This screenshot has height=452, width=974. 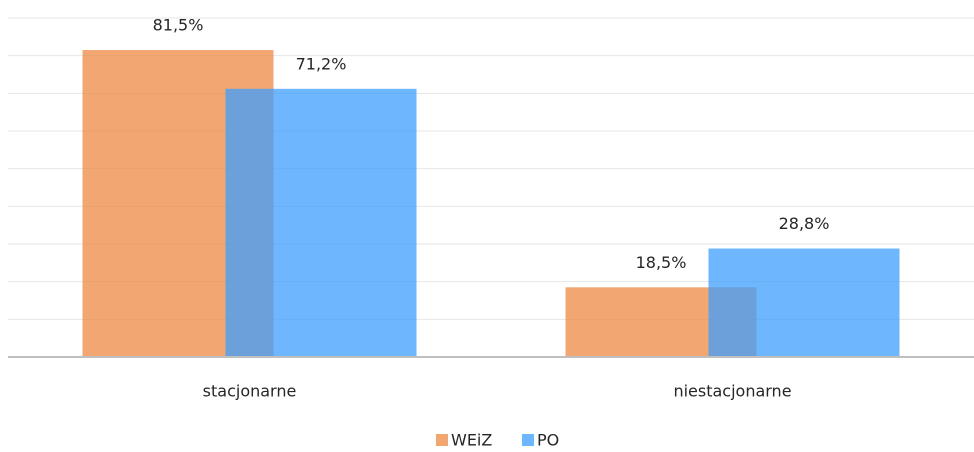 What do you see at coordinates (548, 440) in the screenshot?
I see `legend-label: PO` at bounding box center [548, 440].